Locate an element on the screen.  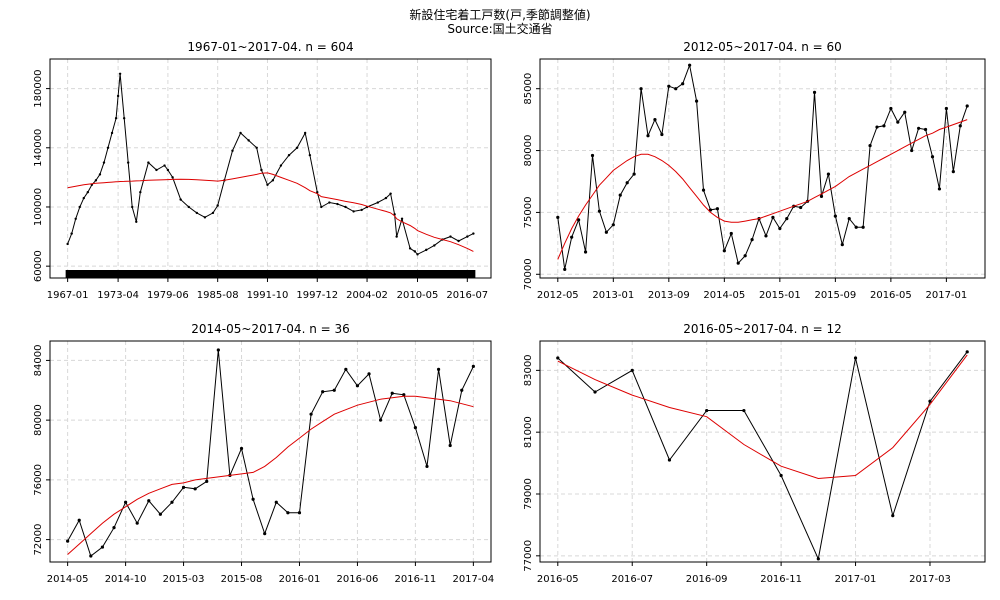
x-tick-label: 1967-01 is located at coordinates (68, 295).